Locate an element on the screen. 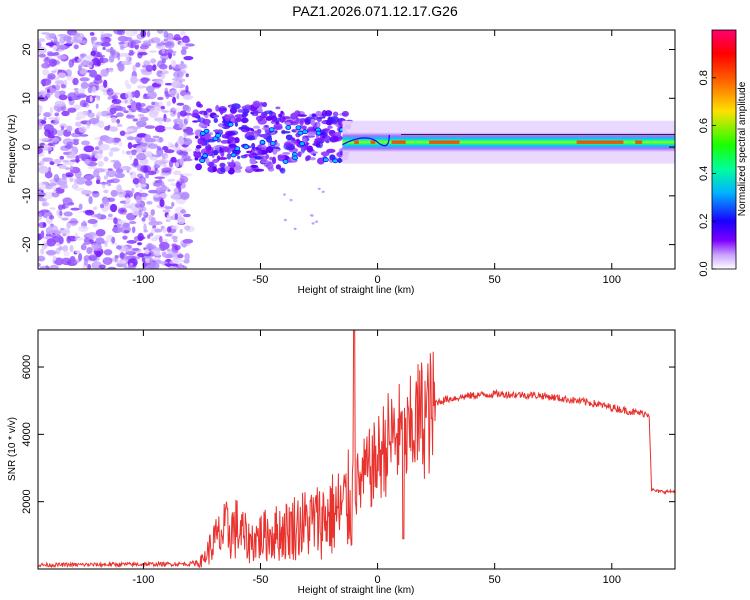 This screenshot has width=750, height=600. signal-hot-segment is located at coordinates (373, 142).